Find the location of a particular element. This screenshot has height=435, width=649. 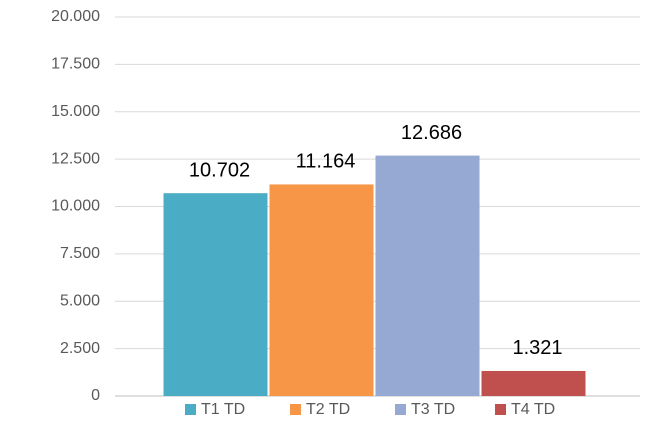

legend-label: T1 TD is located at coordinates (223, 409).